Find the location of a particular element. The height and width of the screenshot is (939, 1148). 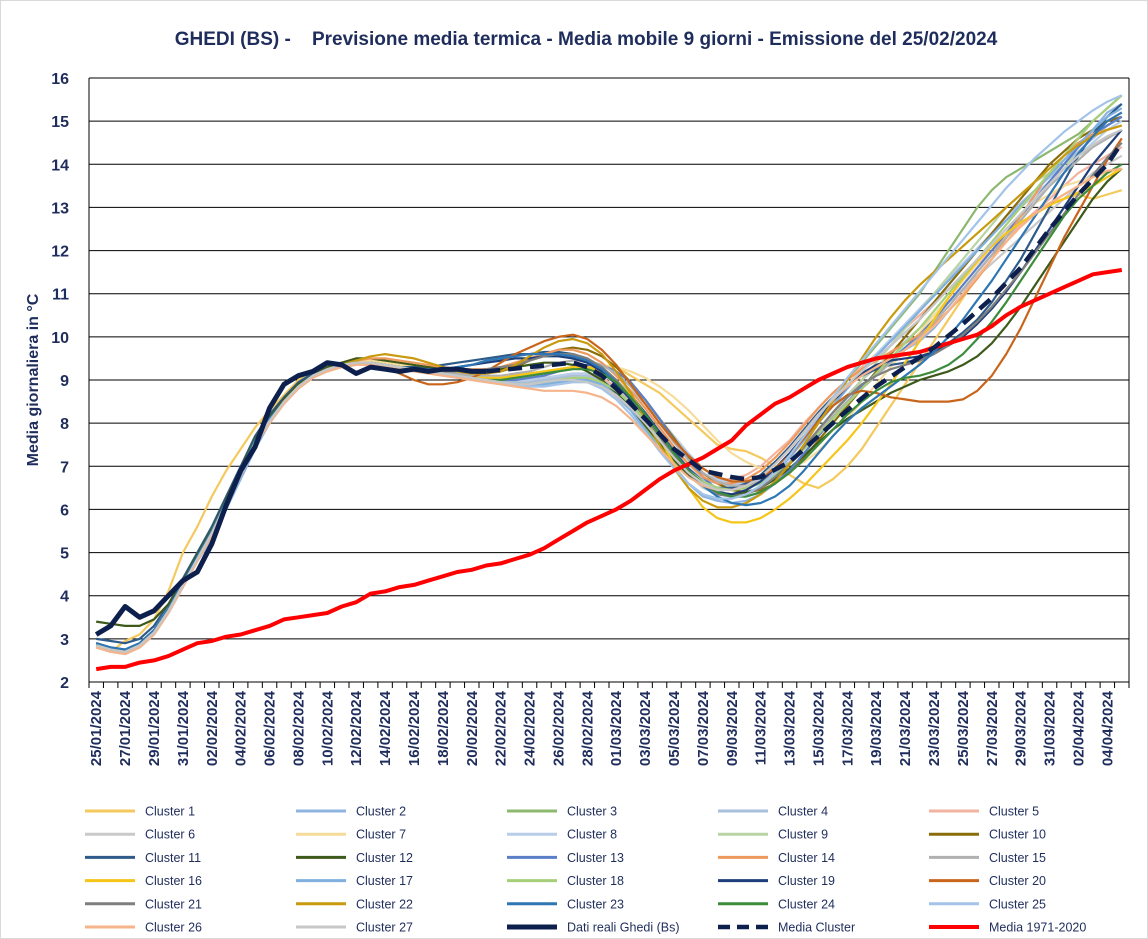

legend-label: Cluster 22 is located at coordinates (384, 904).